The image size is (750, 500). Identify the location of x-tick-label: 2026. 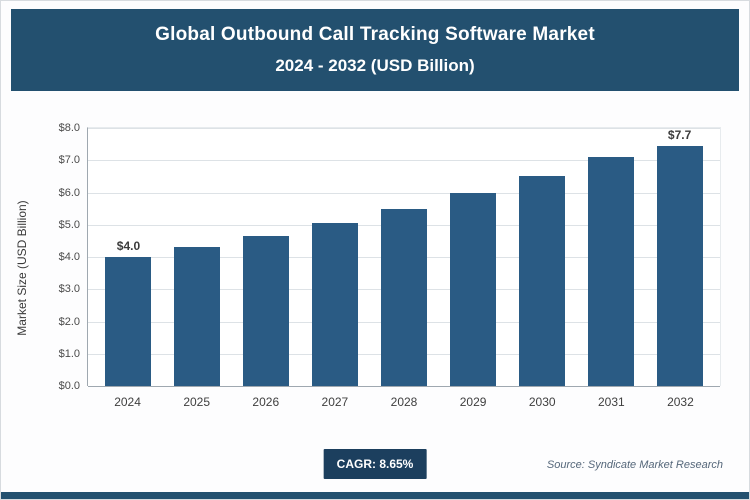
(266, 402).